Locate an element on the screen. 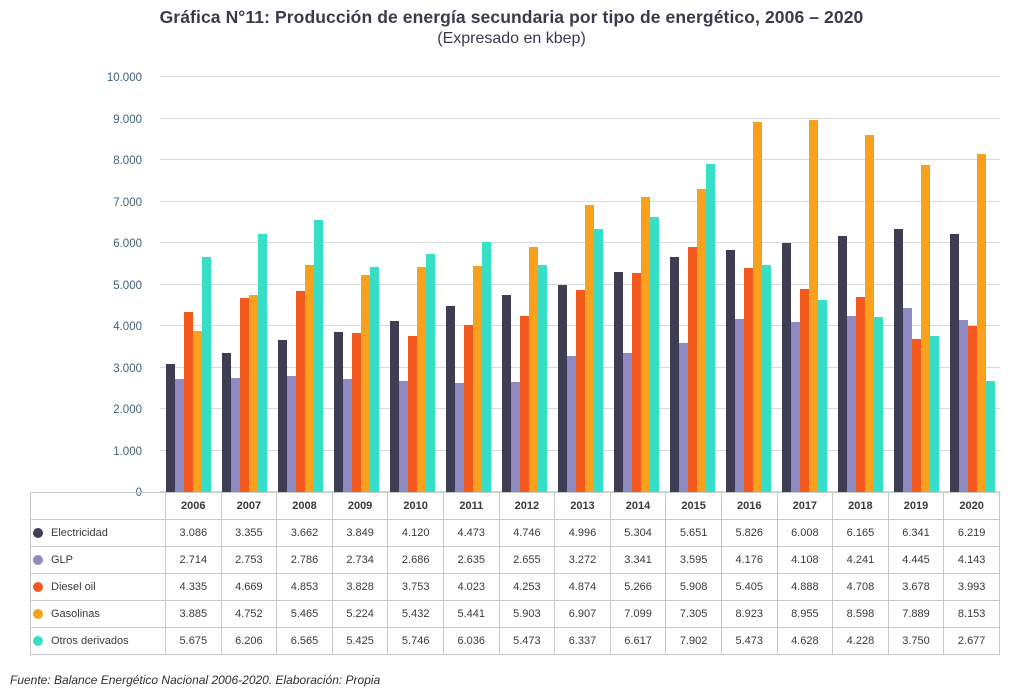  value-cell: 3.595 is located at coordinates (693, 560).